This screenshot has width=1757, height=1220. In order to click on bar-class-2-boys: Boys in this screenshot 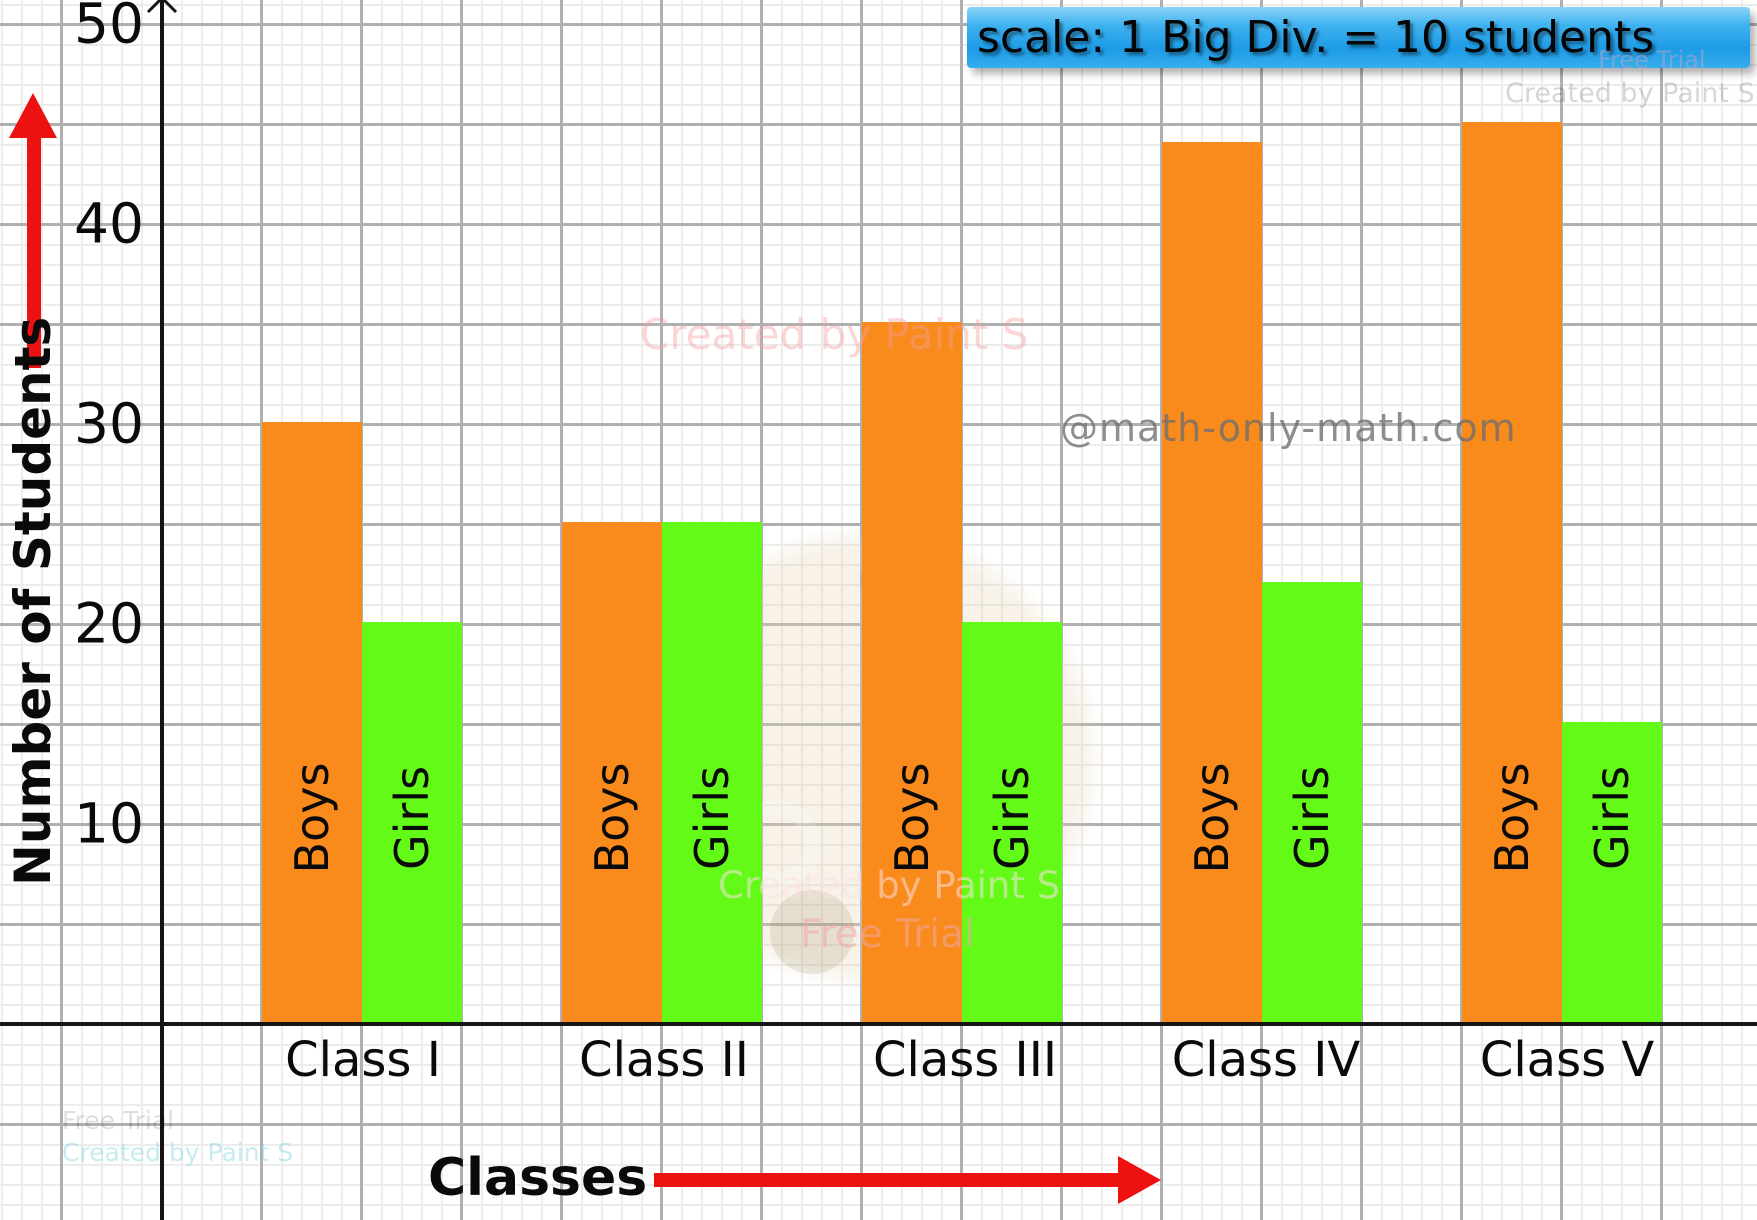, I will do `click(612, 772)`.